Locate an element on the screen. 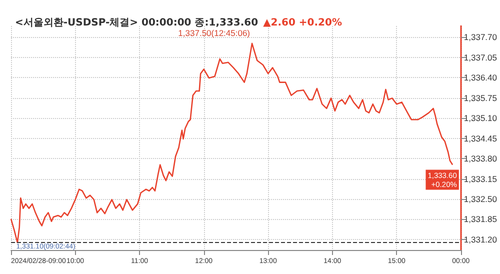 This screenshot has height=274, width=500. annotation: 1,337.50(12:45:06) is located at coordinates (214, 33).